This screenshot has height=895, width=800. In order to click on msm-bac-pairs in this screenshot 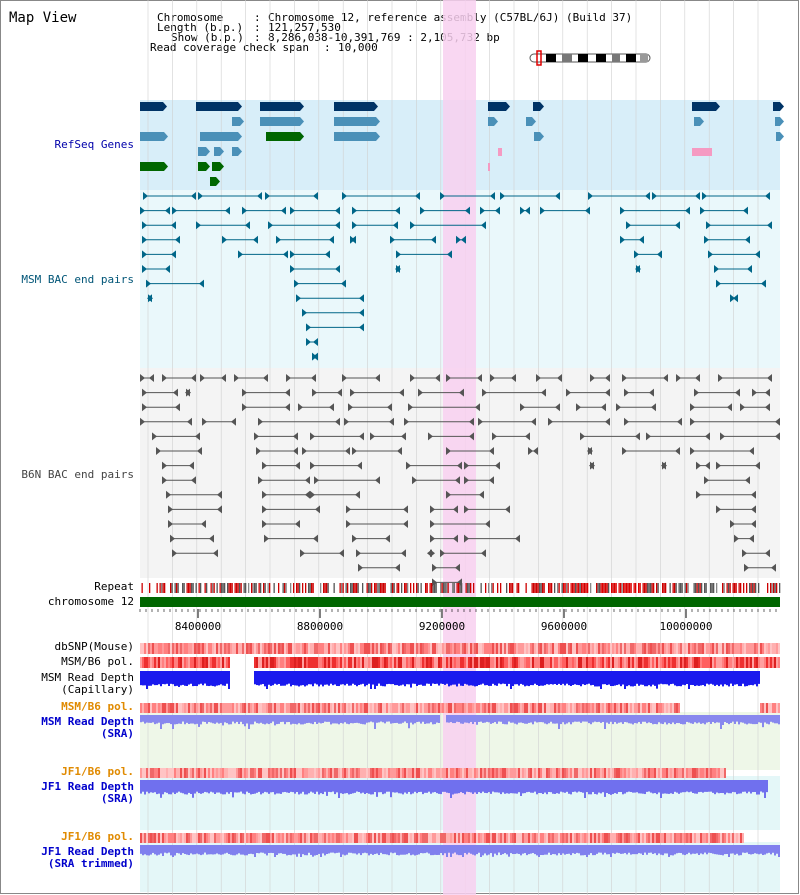, I will do `click(456, 276)`.